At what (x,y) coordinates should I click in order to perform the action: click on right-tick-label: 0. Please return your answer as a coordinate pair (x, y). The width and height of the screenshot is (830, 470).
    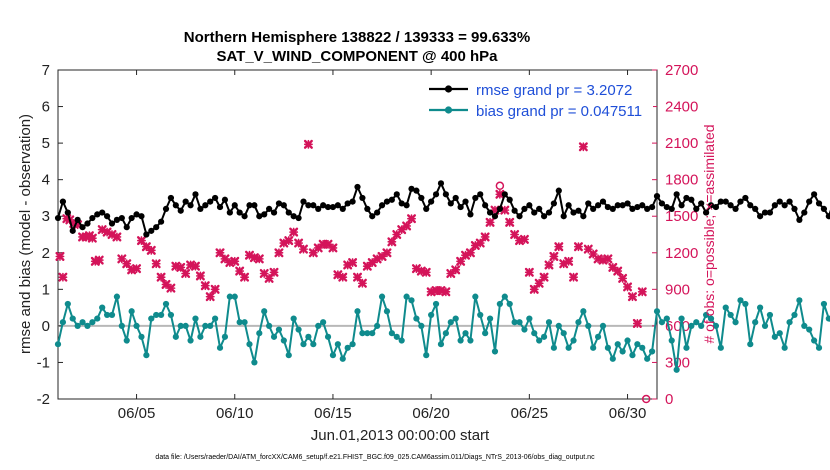
    Looking at the image, I should click on (669, 399).